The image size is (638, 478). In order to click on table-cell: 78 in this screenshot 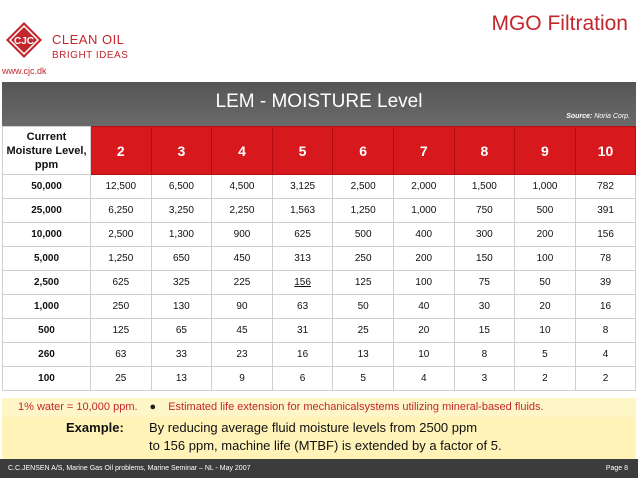, I will do `click(605, 258)`.